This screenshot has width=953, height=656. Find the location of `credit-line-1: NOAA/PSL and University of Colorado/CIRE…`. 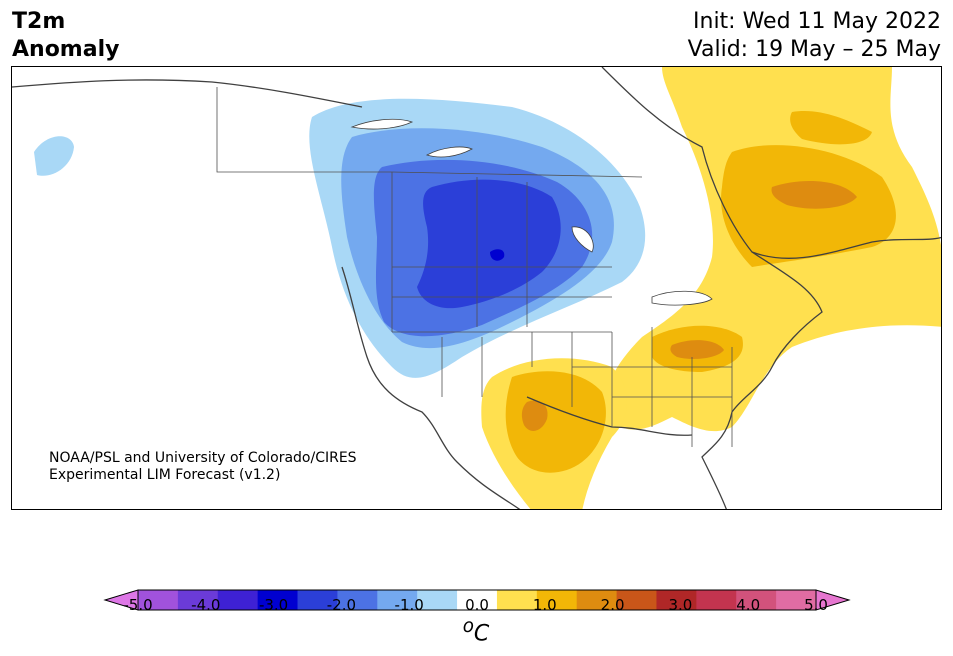

credit-line-1: NOAA/PSL and University of Colorado/CIRE… is located at coordinates (203, 458).